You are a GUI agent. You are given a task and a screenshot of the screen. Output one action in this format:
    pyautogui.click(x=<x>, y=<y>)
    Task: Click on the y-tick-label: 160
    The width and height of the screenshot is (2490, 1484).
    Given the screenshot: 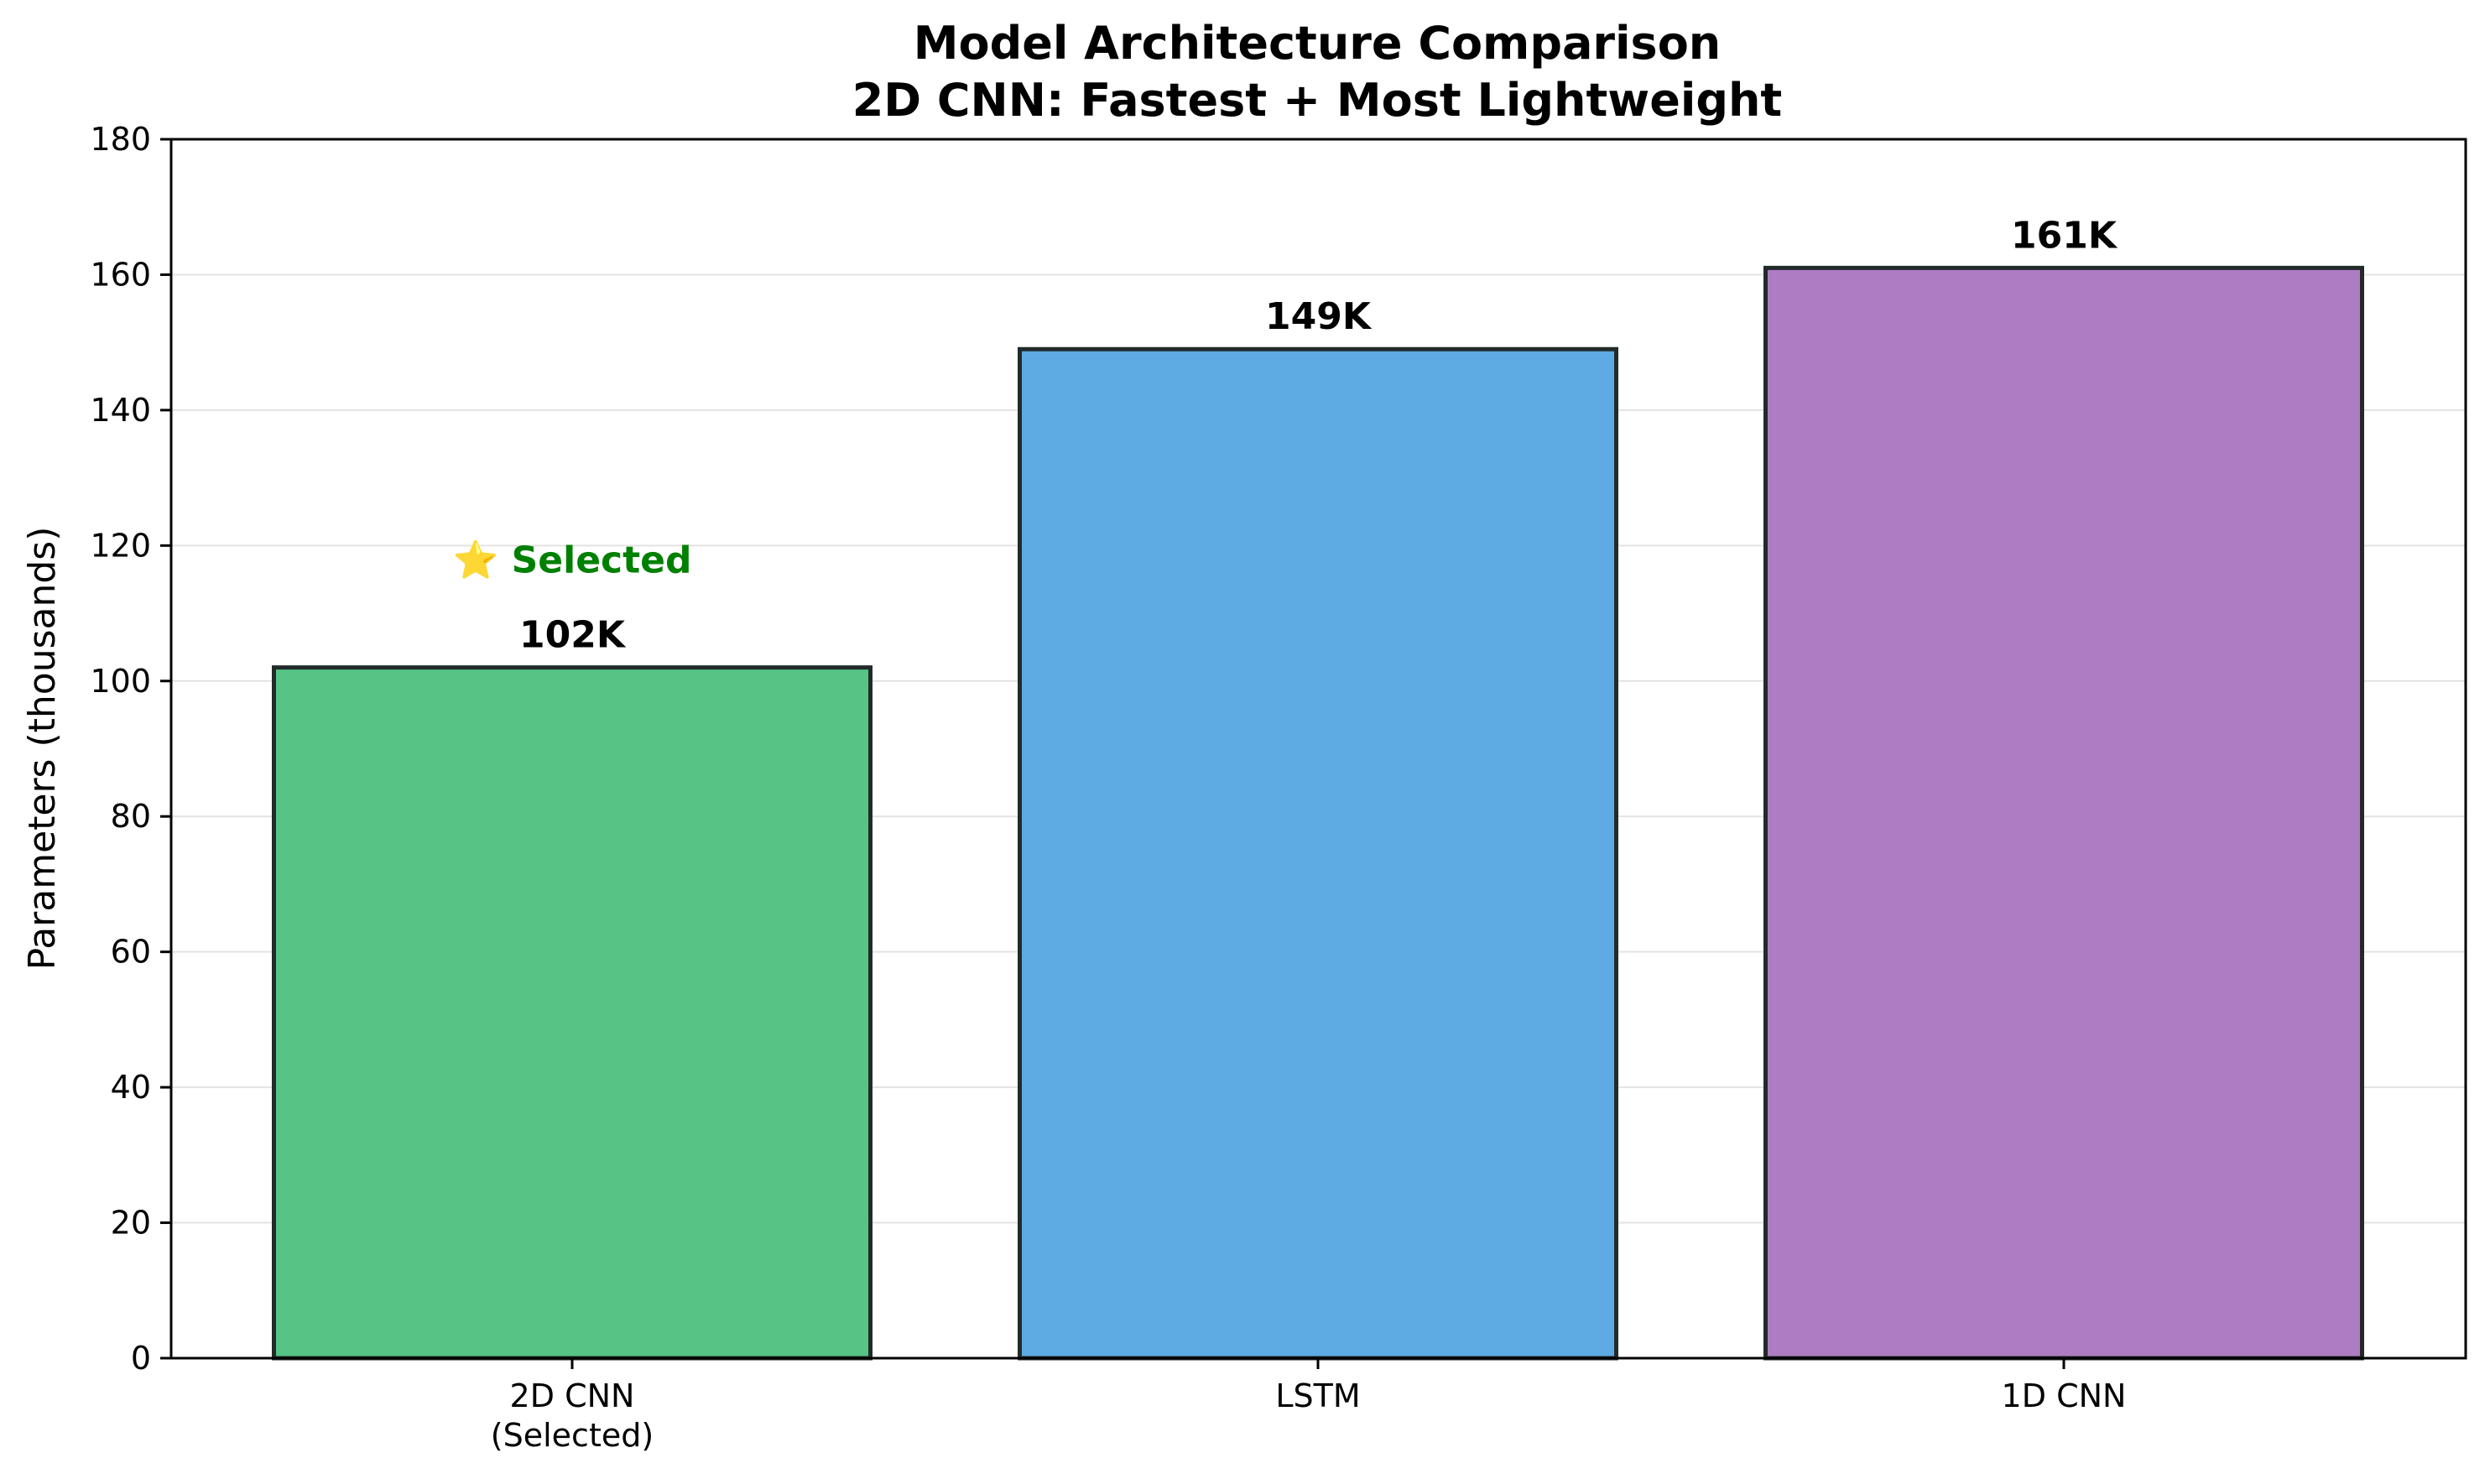 What is the action you would take?
    pyautogui.click(x=120, y=274)
    